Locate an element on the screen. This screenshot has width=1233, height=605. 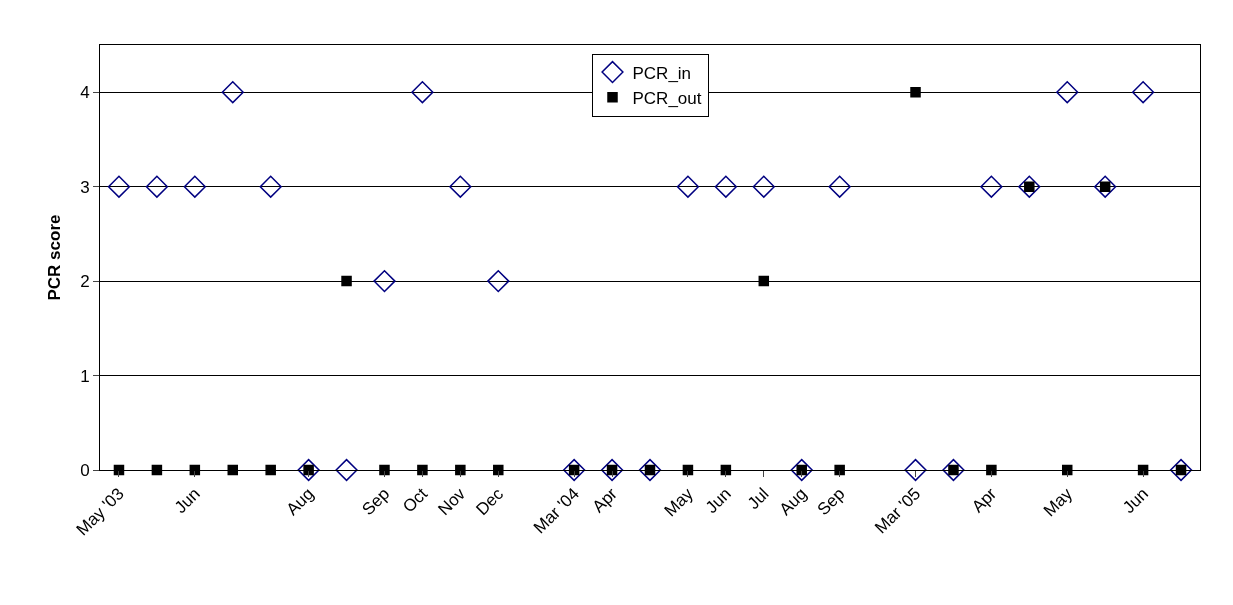
x-tick-label: May '03 is located at coordinates (100, 512).